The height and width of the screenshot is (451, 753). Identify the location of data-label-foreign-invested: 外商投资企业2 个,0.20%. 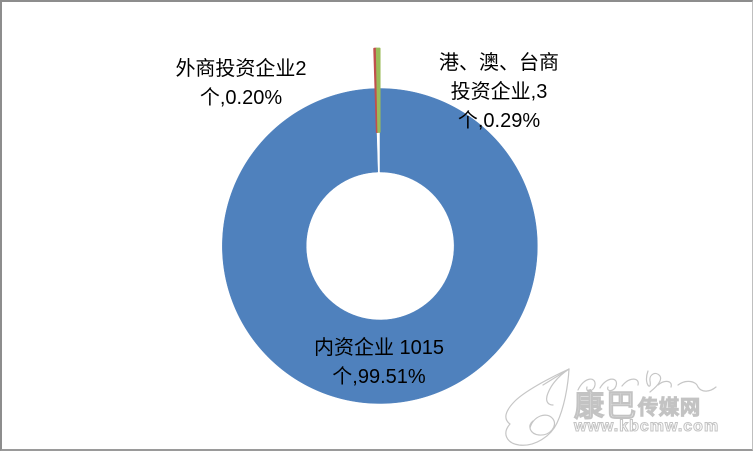
(241, 84).